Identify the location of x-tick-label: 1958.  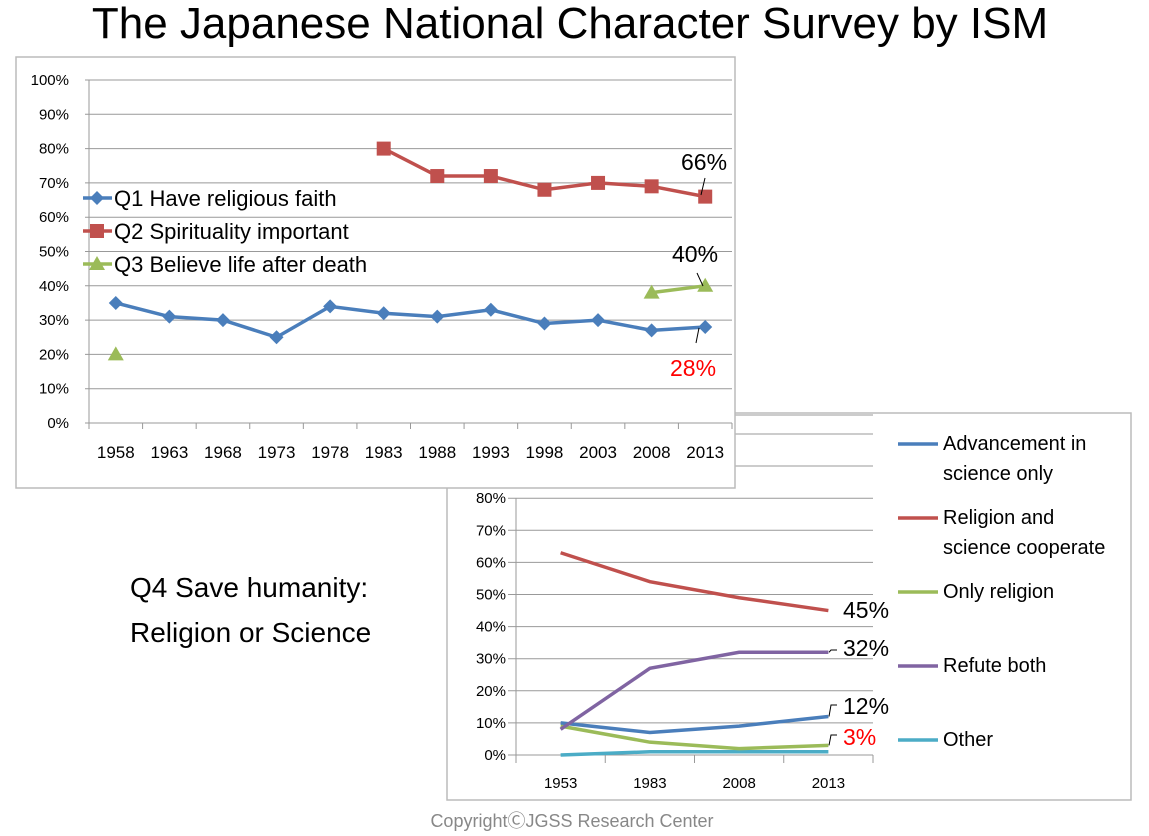
(116, 452).